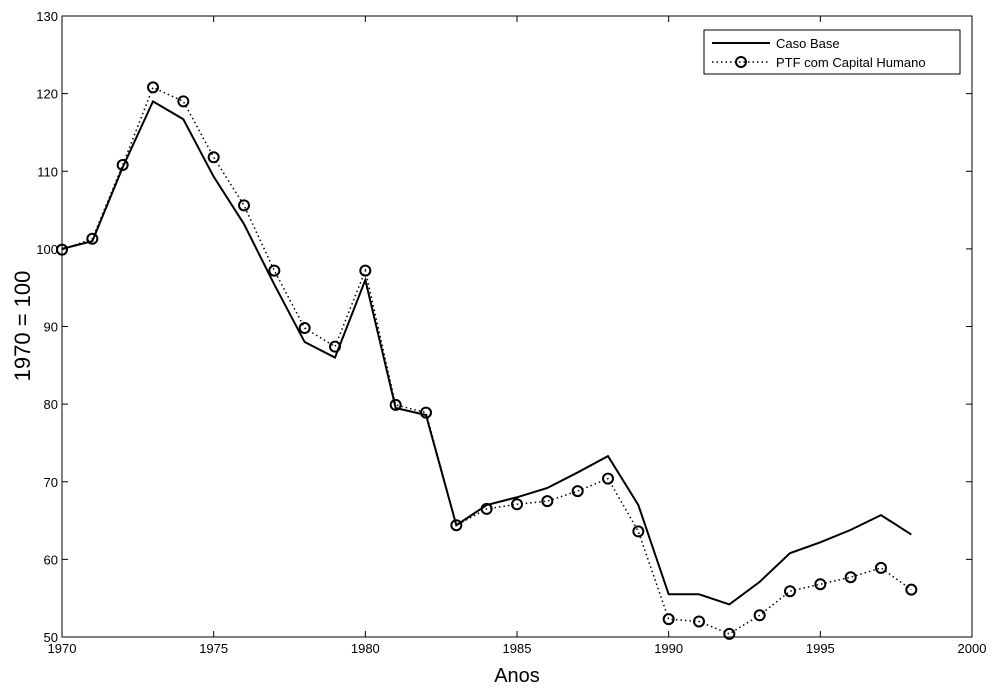 This screenshot has height=689, width=996. Describe the element at coordinates (365, 648) in the screenshot. I see `x-tick-label: 1980` at that location.